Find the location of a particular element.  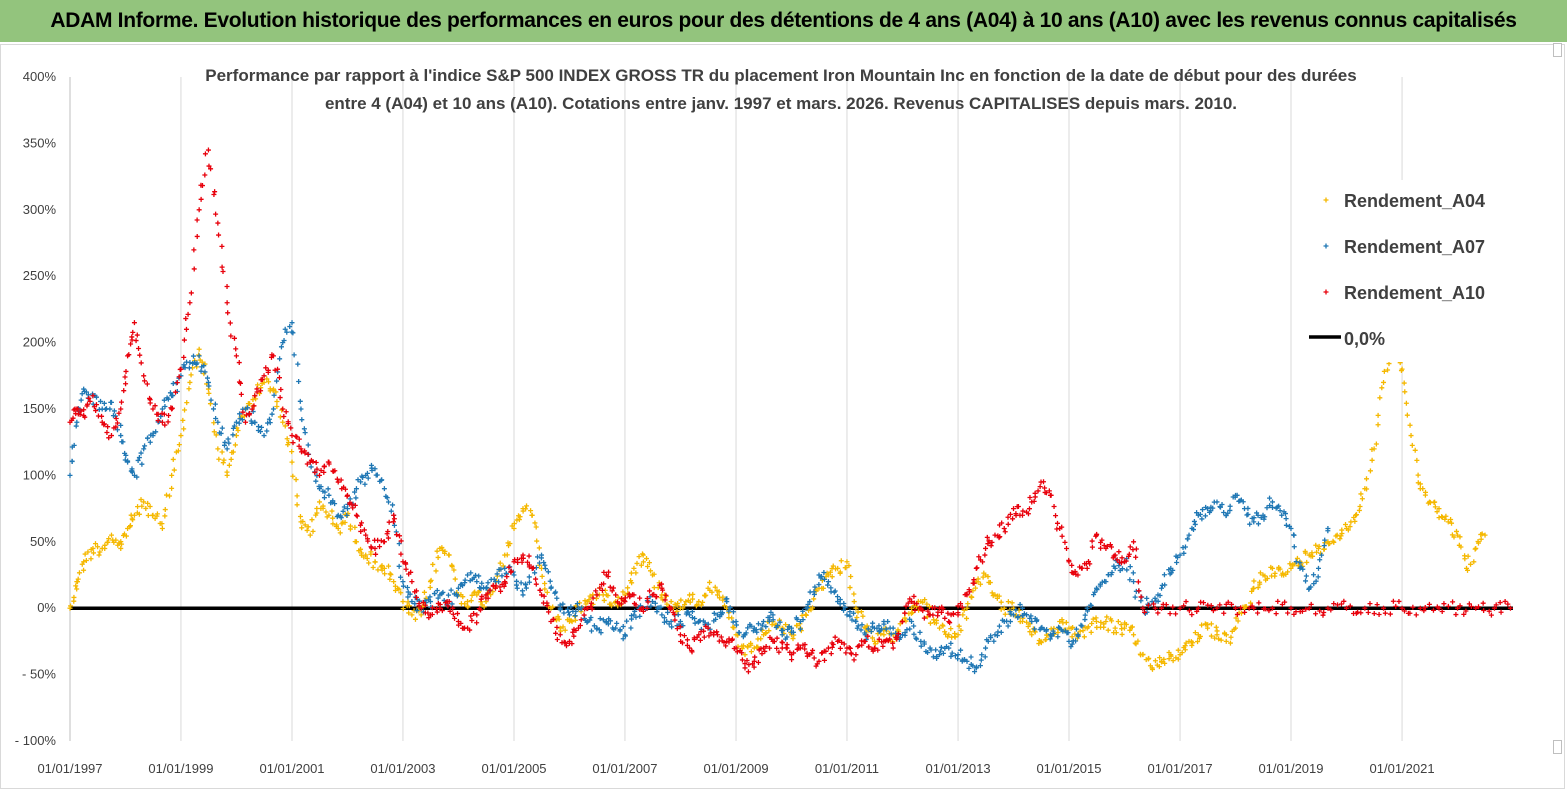

x-tick-label: 01/01/2005 is located at coordinates (513, 768).